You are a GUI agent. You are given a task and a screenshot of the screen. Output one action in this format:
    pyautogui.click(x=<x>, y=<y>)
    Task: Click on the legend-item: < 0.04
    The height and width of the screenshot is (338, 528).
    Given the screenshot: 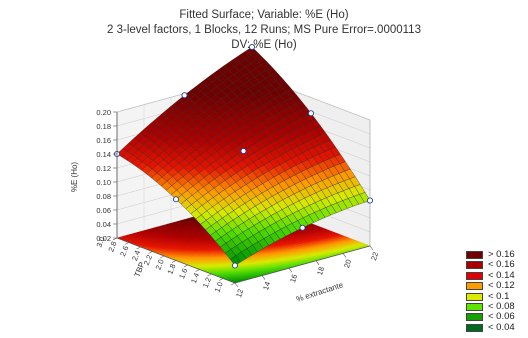 What is the action you would take?
    pyautogui.click(x=496, y=327)
    